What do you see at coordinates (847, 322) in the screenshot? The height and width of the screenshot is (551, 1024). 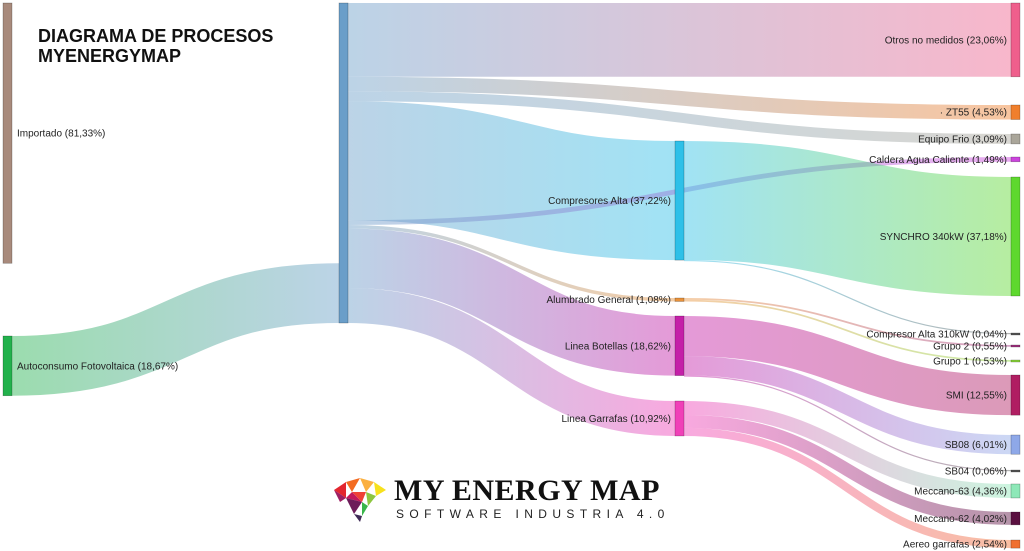 I see `sankey-link-alumbrado-to-grupo2` at bounding box center [847, 322].